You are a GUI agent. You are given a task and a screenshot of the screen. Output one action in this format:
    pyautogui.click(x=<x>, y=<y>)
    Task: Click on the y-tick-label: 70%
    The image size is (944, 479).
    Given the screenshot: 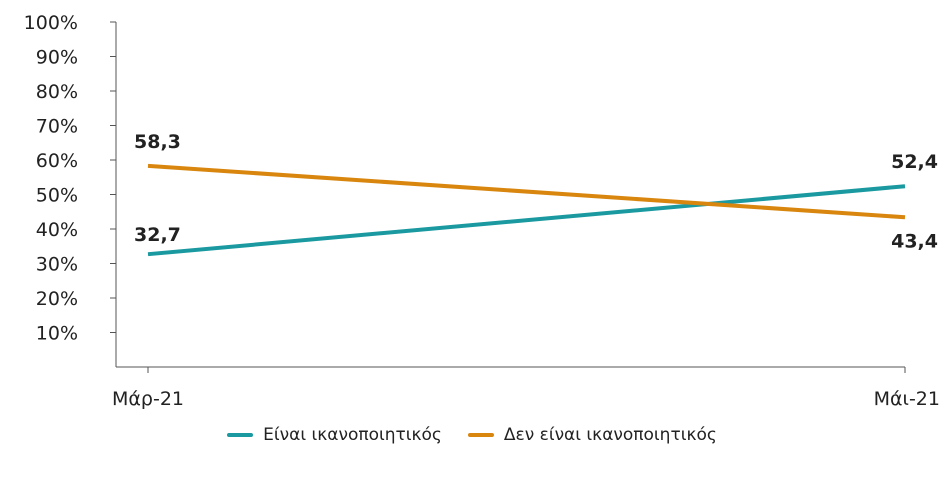 What is the action you would take?
    pyautogui.click(x=57, y=127)
    